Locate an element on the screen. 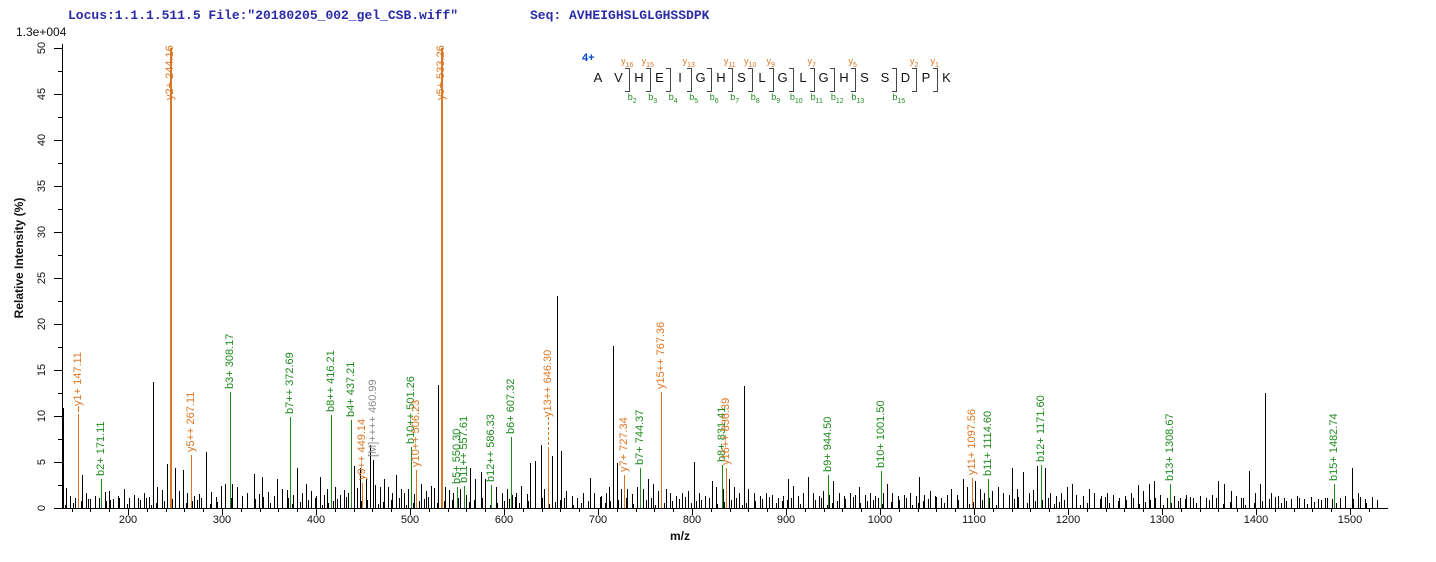 The image size is (1436, 562). b-ion-label: b11 is located at coordinates (816, 98).